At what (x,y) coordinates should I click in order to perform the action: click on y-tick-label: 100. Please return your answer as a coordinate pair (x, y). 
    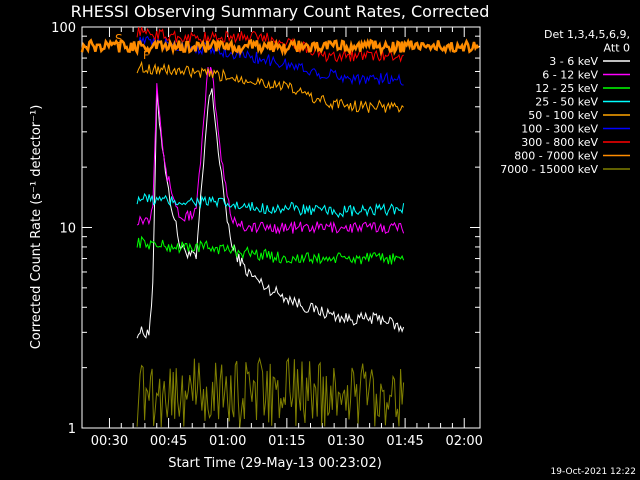
    Looking at the image, I should click on (63, 28).